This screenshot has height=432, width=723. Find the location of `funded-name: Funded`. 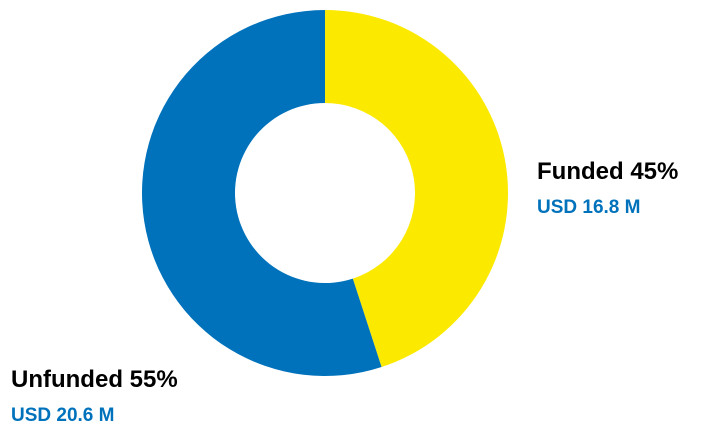

funded-name: Funded is located at coordinates (580, 171).